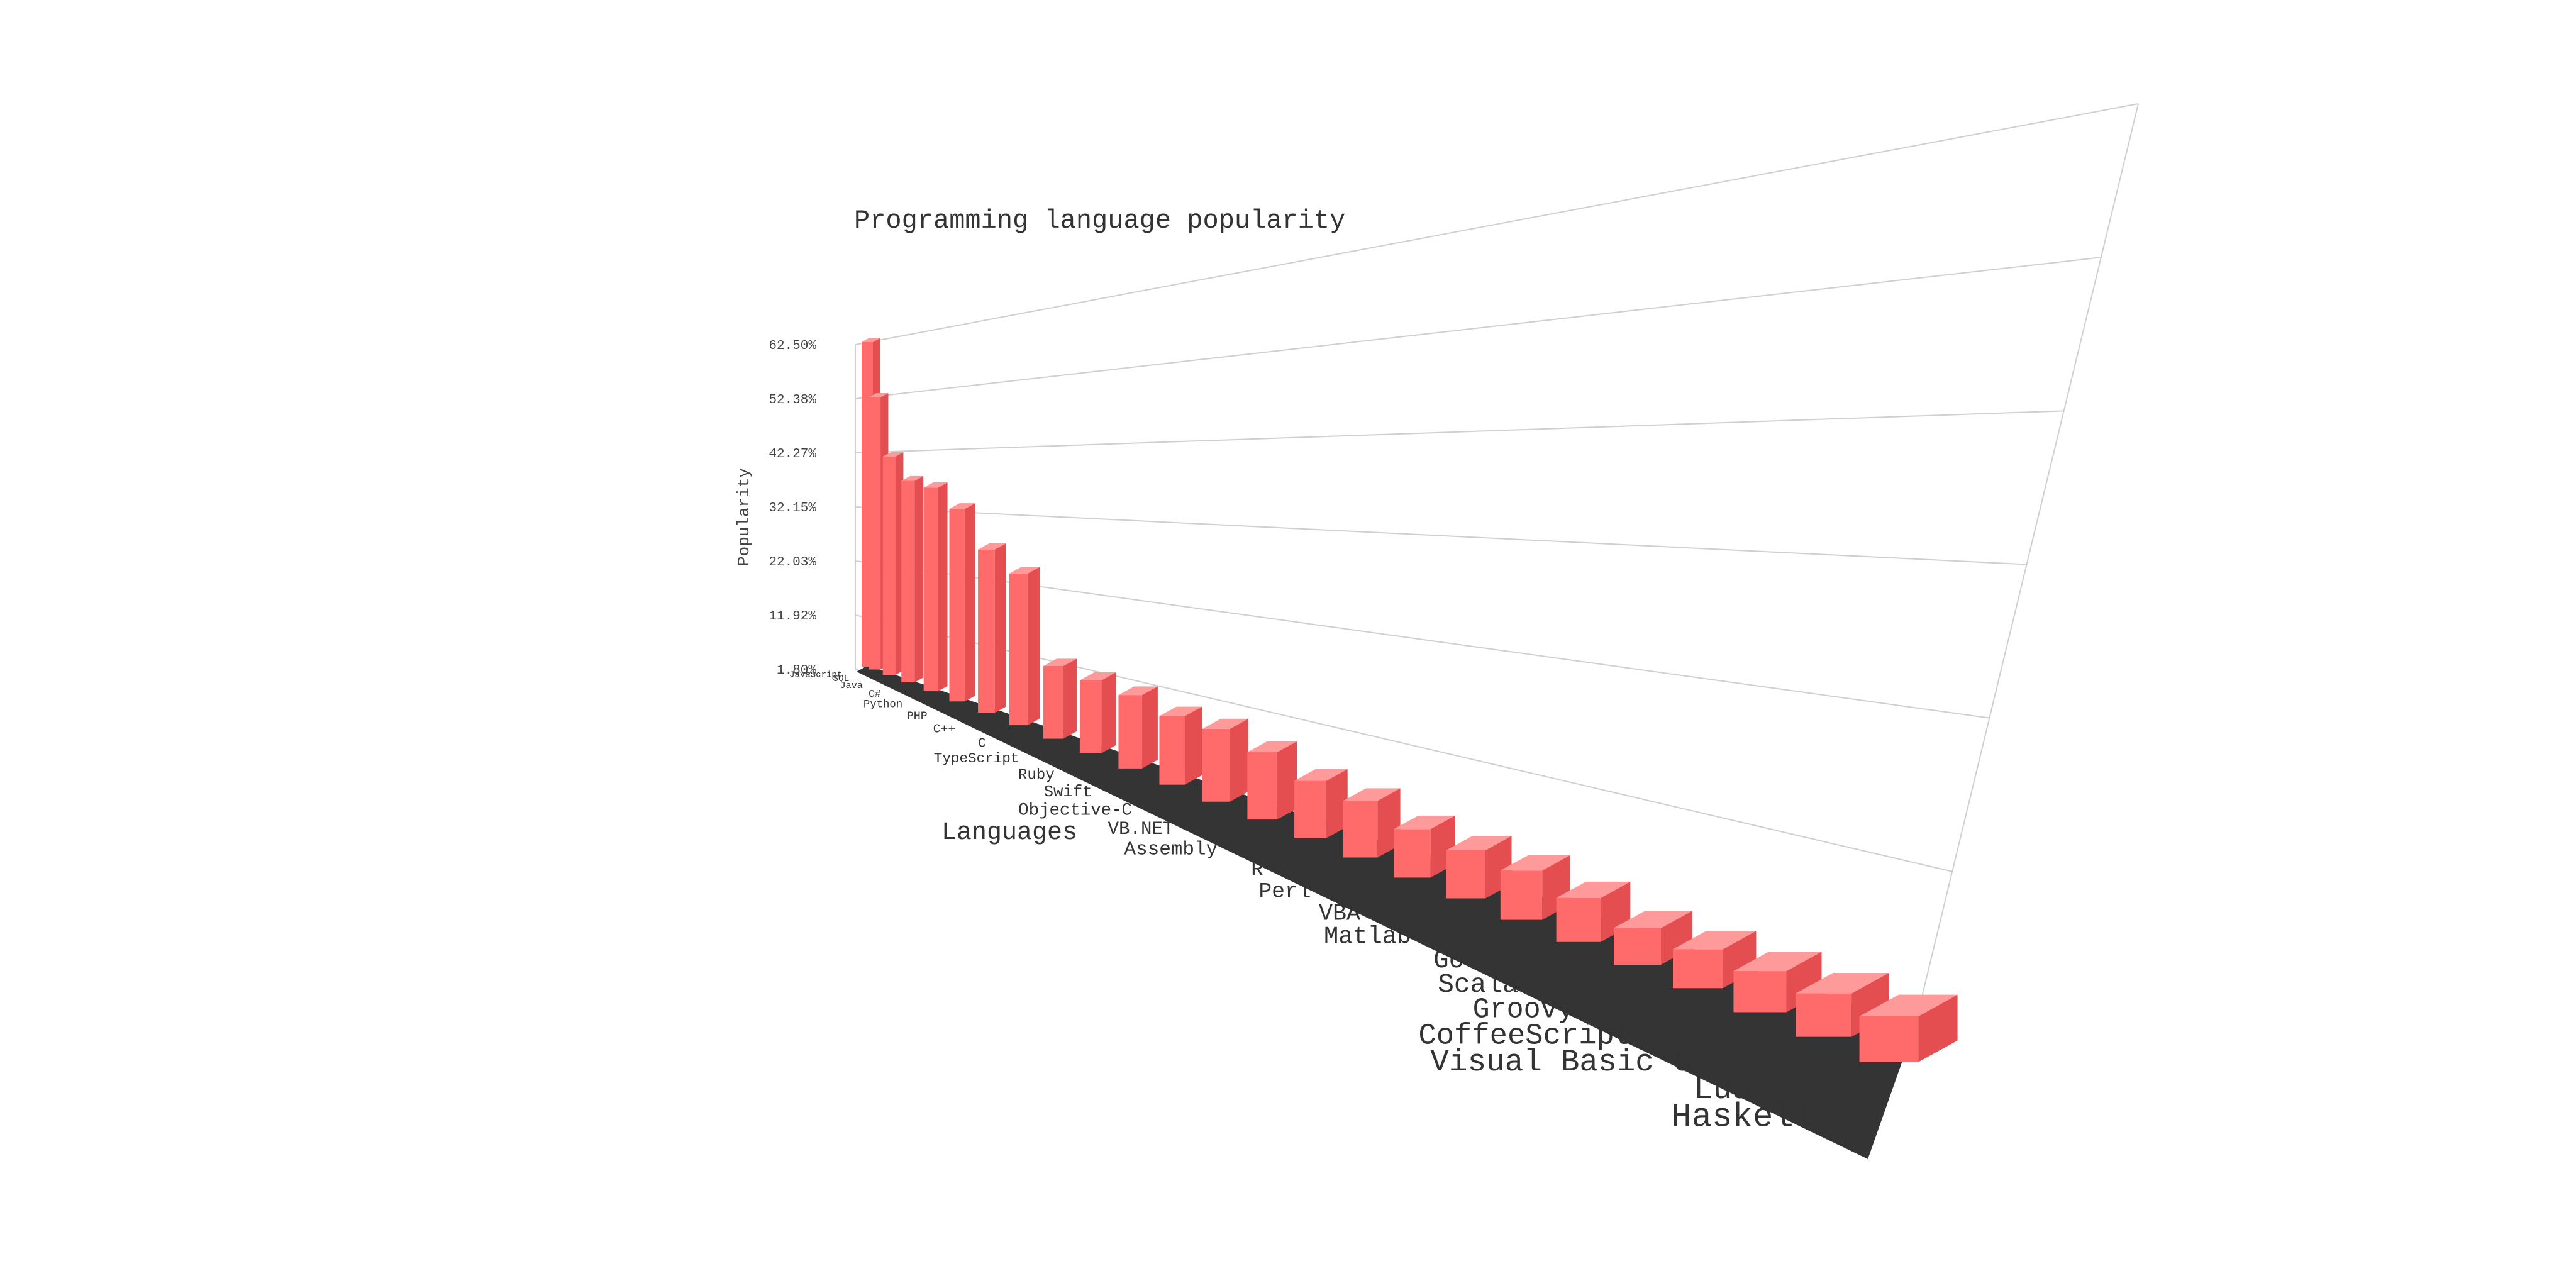 The width and height of the screenshot is (2576, 1288). Describe the element at coordinates (1722, 1089) in the screenshot. I see `x-tick-label: Lua` at that location.